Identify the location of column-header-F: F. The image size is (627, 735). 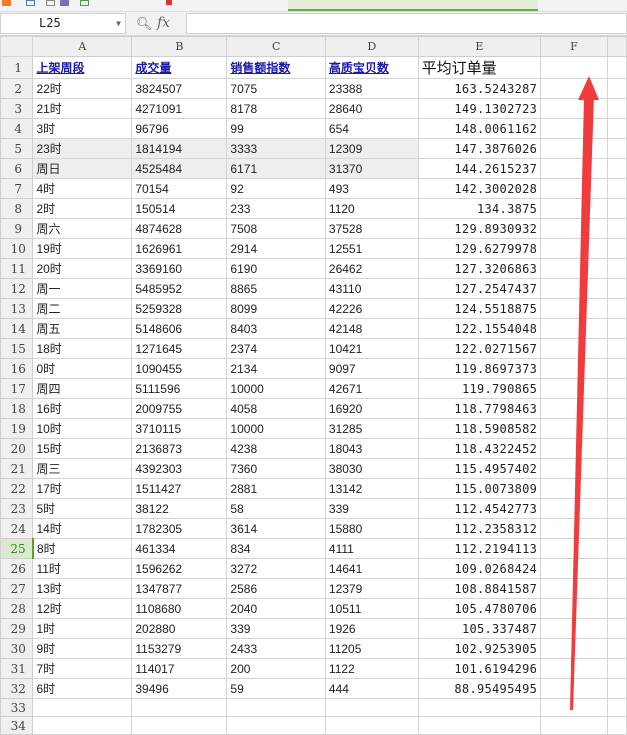
(574, 46).